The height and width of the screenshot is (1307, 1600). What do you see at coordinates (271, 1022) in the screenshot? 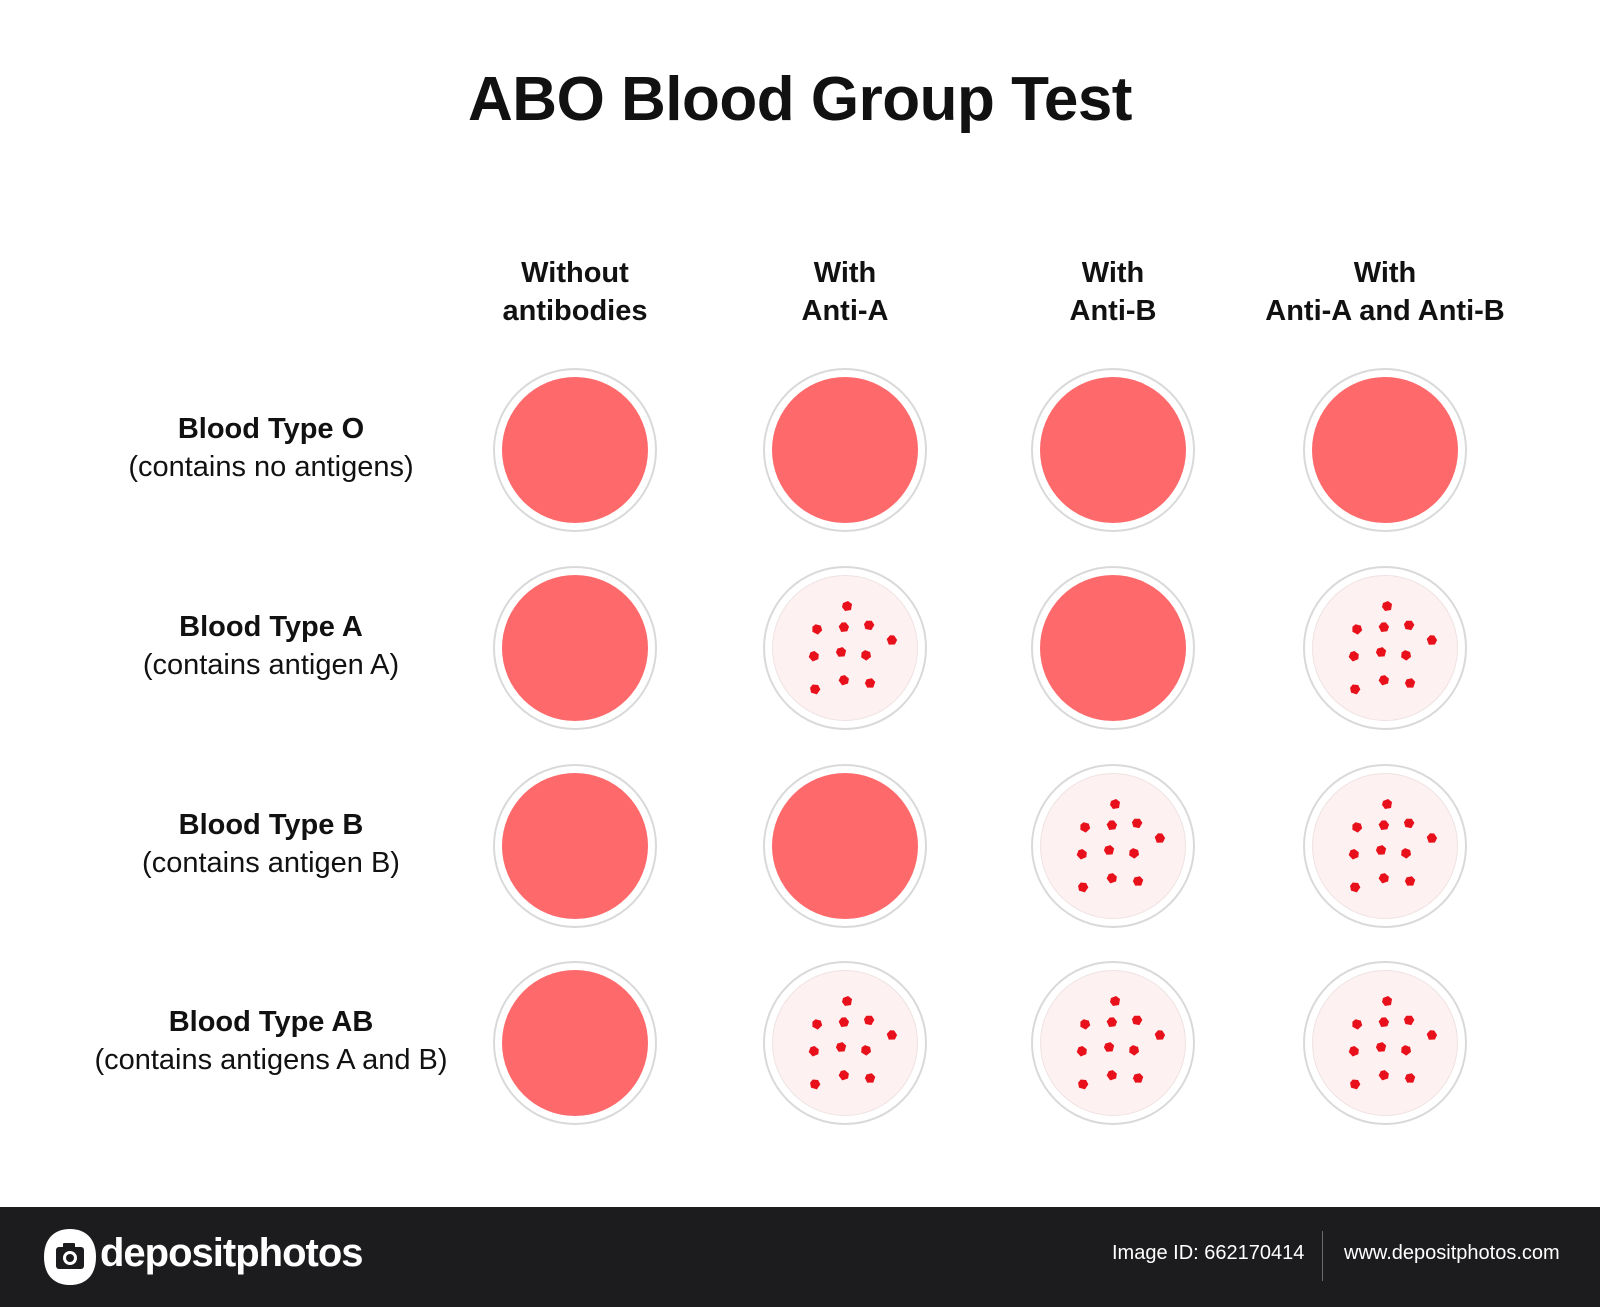
I see `row-label-name: Blood Type AB` at bounding box center [271, 1022].